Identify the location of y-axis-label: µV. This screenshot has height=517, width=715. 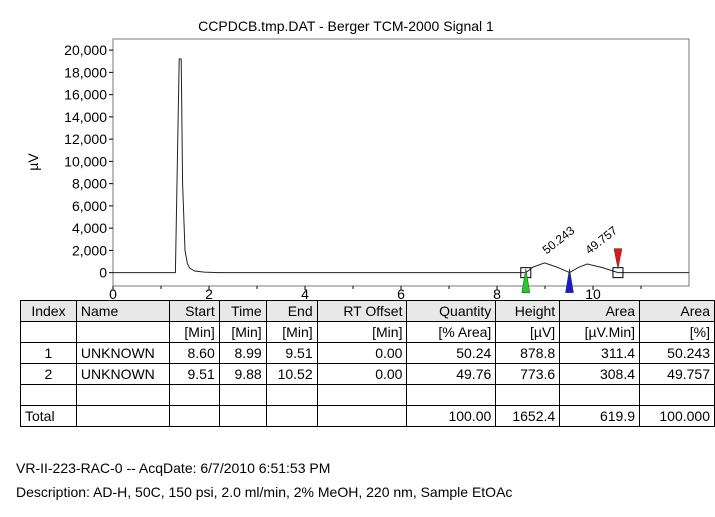
(33, 162).